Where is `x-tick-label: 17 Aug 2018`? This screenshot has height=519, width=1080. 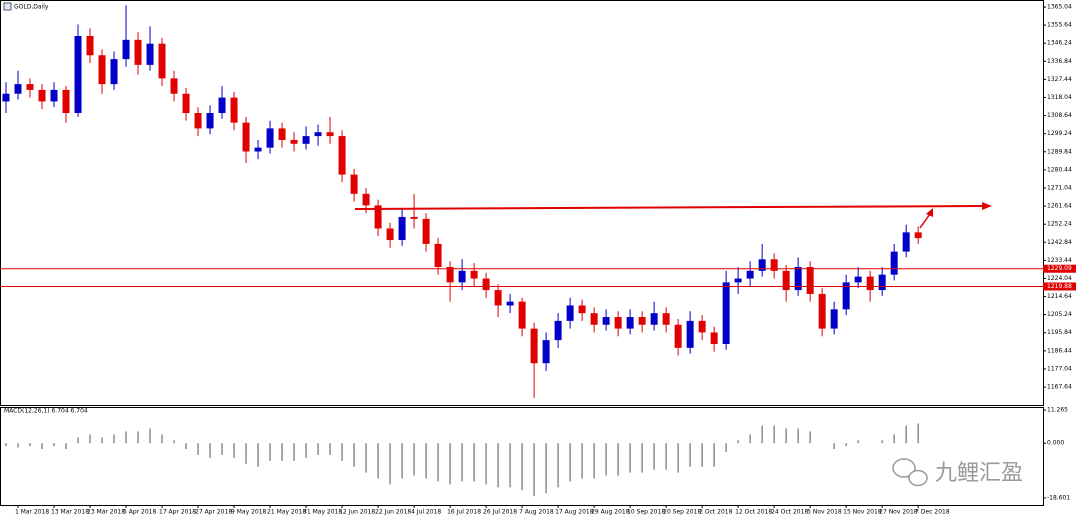 x-tick-label: 17 Aug 2018 is located at coordinates (574, 512).